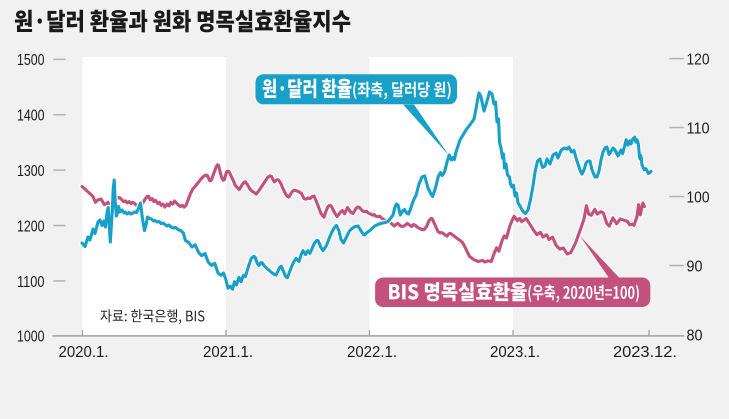 Image resolution: width=729 pixels, height=419 pixels. What do you see at coordinates (698, 128) in the screenshot?
I see `svg-text: 110` at bounding box center [698, 128].